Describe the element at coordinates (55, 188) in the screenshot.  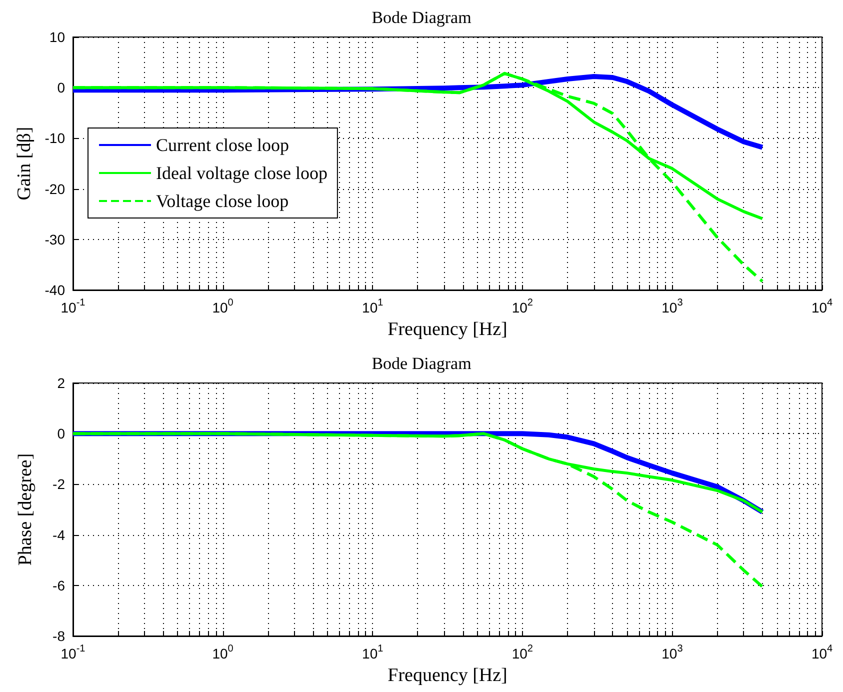
I see `y-tick-label: -20` at that location.